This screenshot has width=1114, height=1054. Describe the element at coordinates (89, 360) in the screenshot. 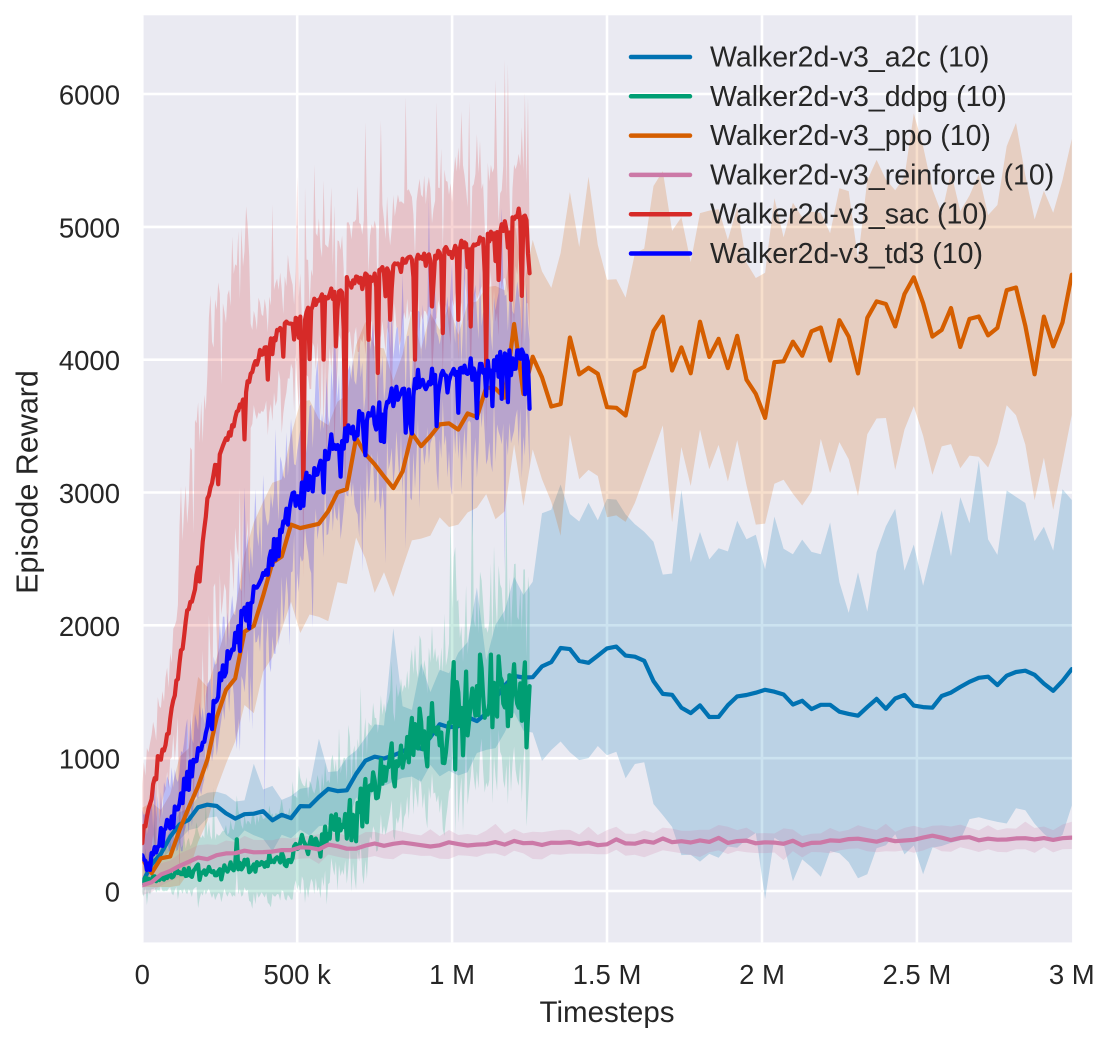

I see `svg-text: 4000` at that location.